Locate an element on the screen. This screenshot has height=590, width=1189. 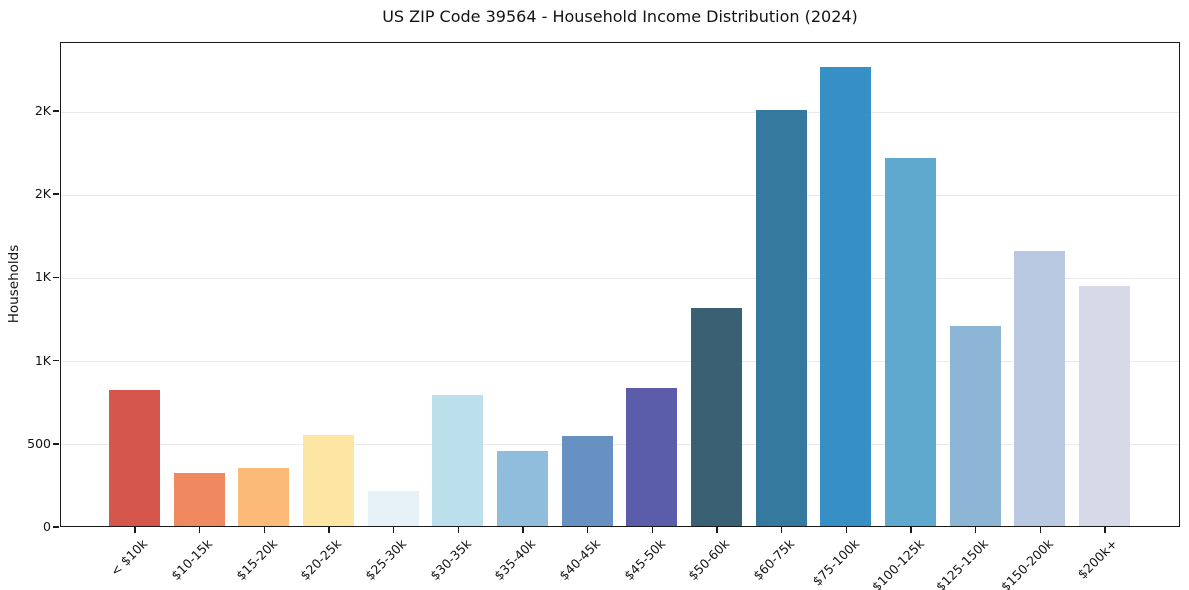
x-tick-label: $10-15k is located at coordinates (192, 560).